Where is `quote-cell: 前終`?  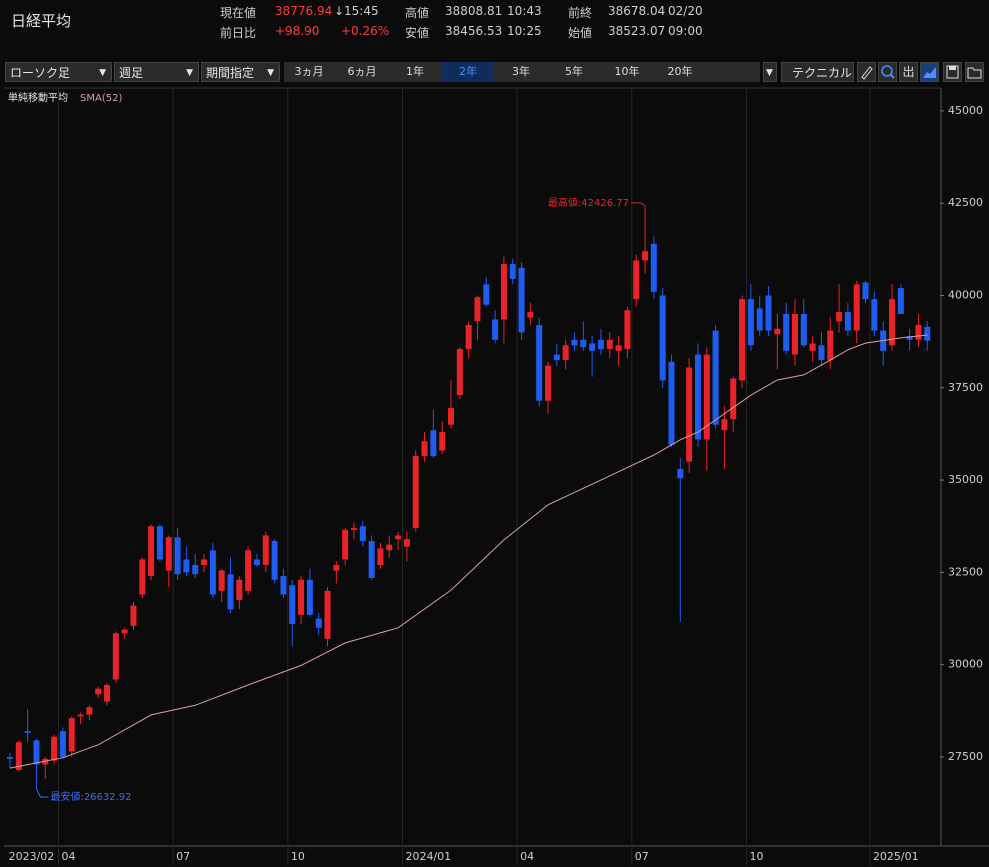
quote-cell: 前終 is located at coordinates (580, 13).